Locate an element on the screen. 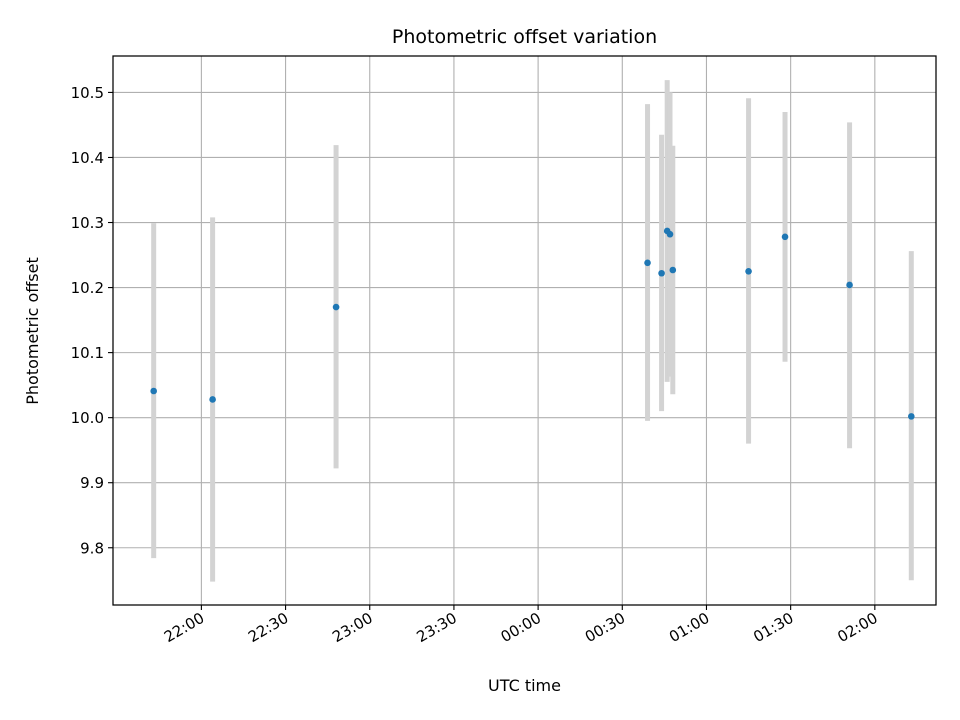  y-tick-label: 10.0 is located at coordinates (87, 418).